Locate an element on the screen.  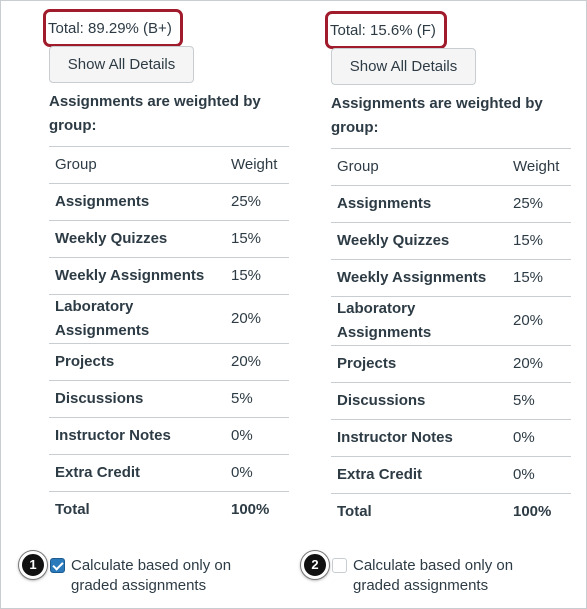
callout-badge-1: 1 is located at coordinates (33, 565).